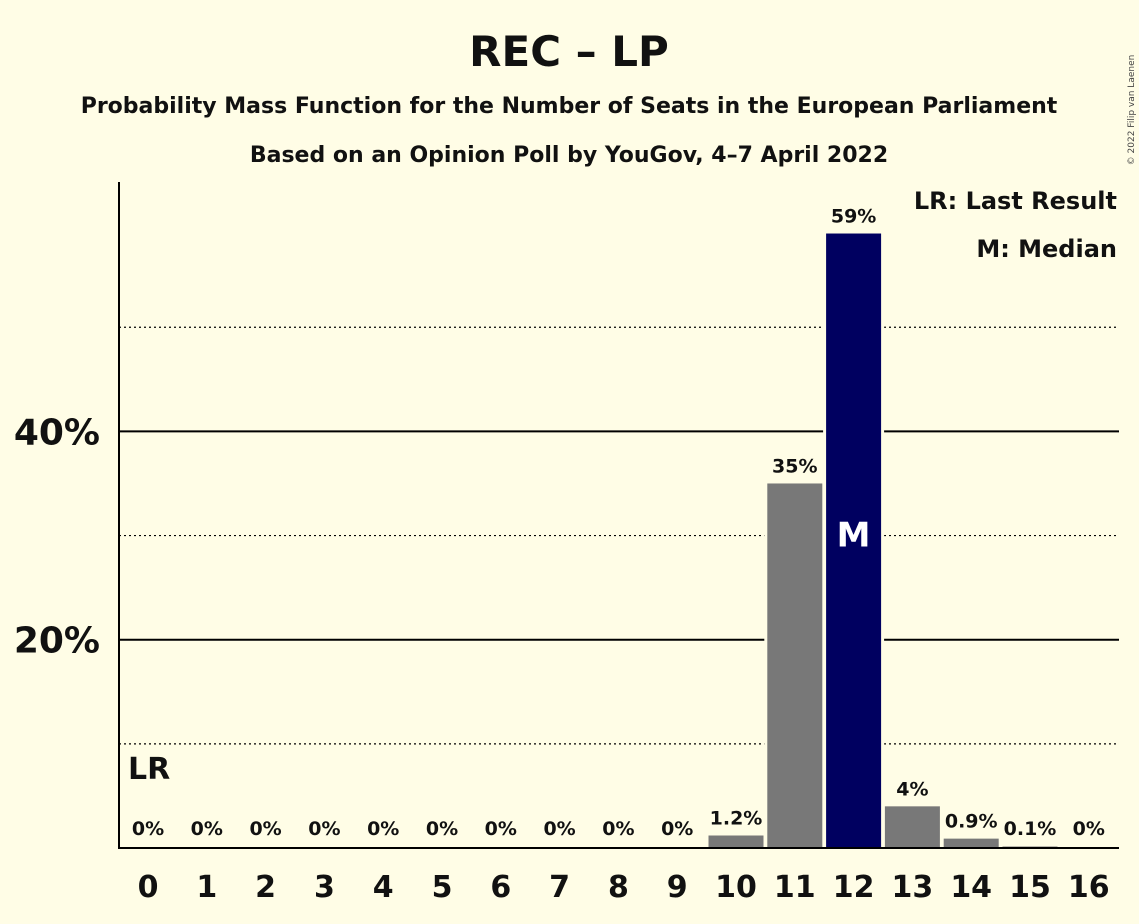  I want to click on data-label: 1.2%, so click(736, 819).